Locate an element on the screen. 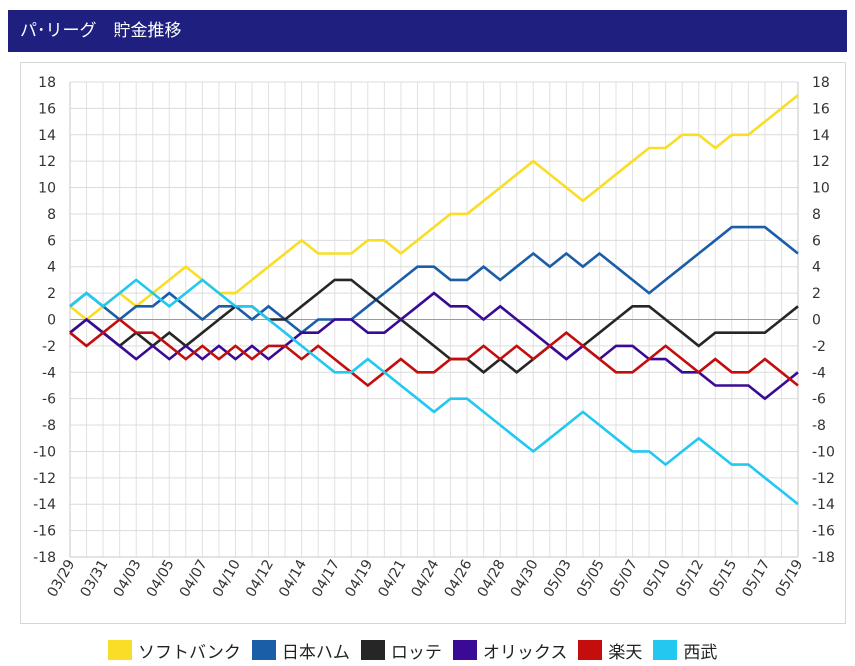  x-tick-label: 04/17 is located at coordinates (326, 578).